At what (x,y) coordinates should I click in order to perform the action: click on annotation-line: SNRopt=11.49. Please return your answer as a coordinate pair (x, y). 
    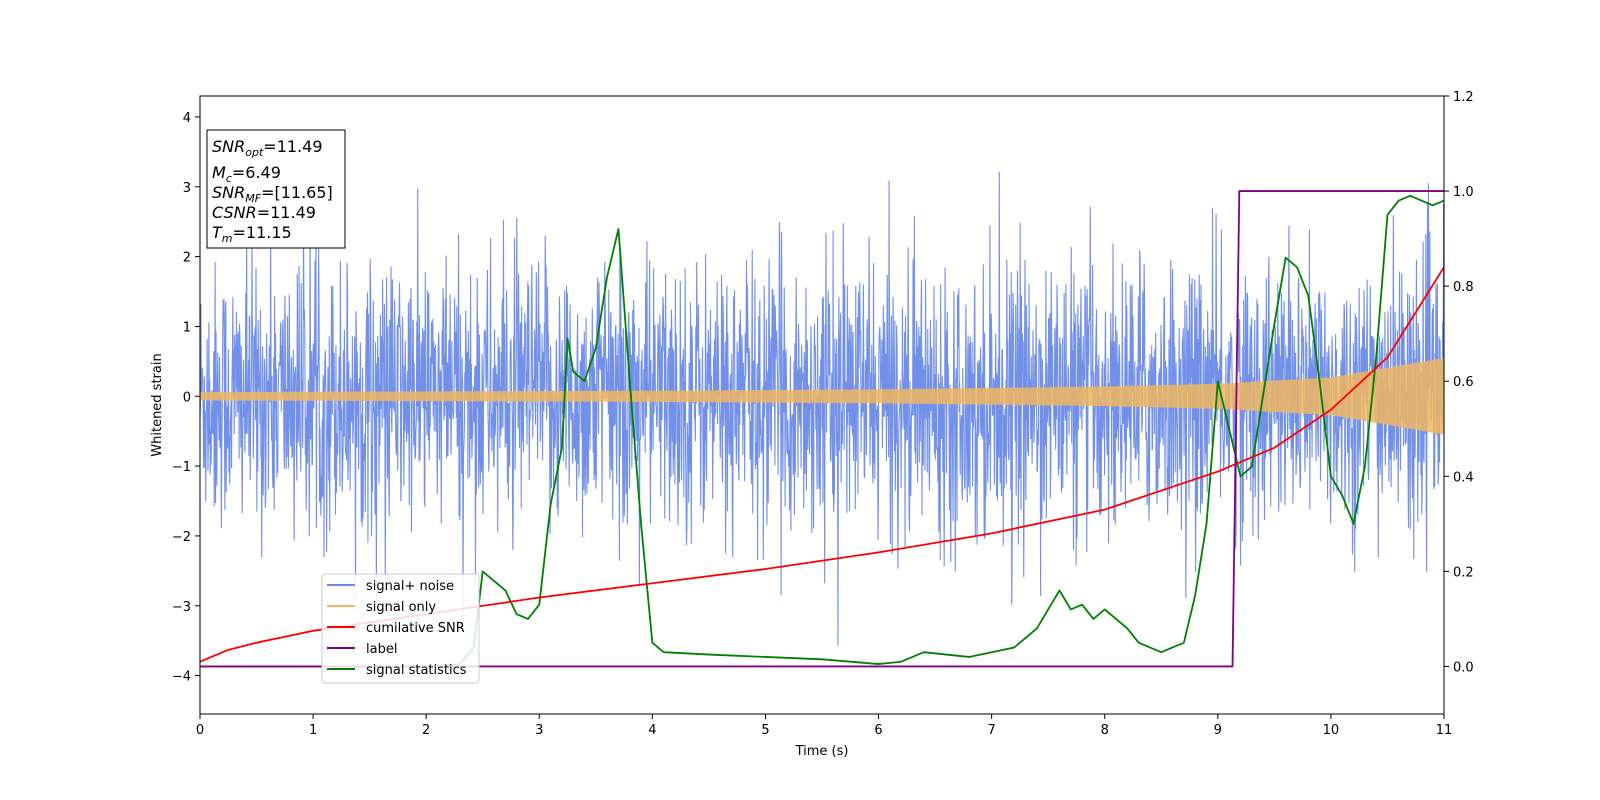
    Looking at the image, I should click on (267, 148).